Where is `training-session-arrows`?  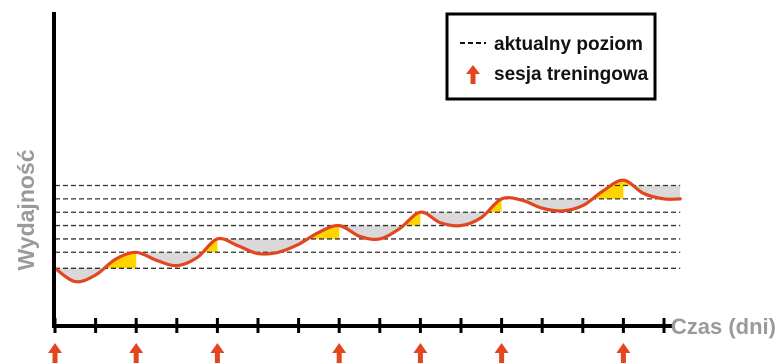 training-session-arrows is located at coordinates (339, 353).